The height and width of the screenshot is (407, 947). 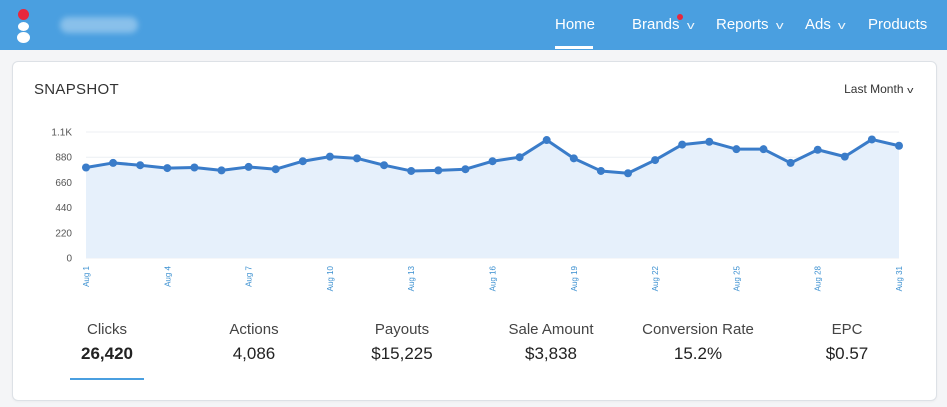 I want to click on period-dropdown: Last Month v, so click(x=878, y=89).